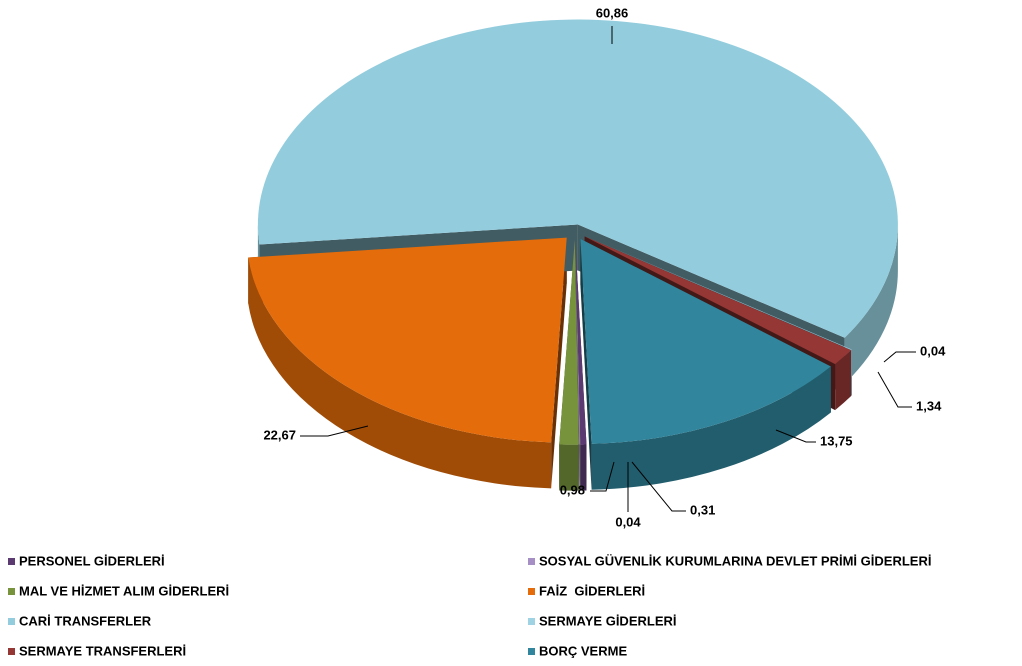 The height and width of the screenshot is (666, 1022). What do you see at coordinates (929, 405) in the screenshot?
I see `data-label: 1,34` at bounding box center [929, 405].